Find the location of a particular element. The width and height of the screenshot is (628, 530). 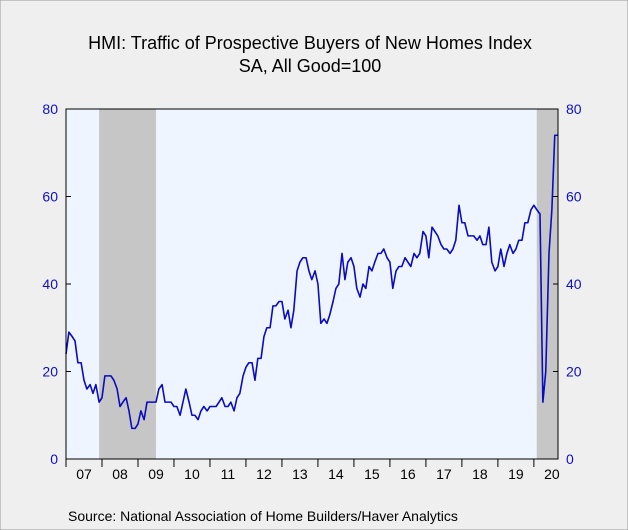

x-tick-label-14: 14 is located at coordinates (336, 474).